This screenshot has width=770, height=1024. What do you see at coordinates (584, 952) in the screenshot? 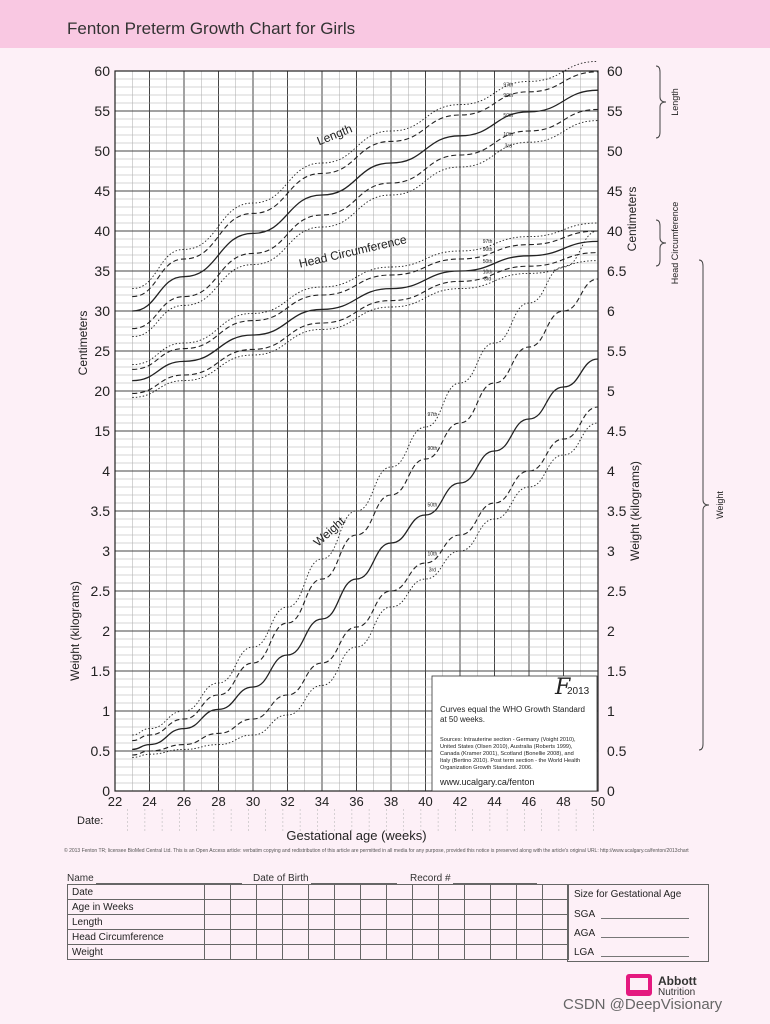
I see `lga-label: LGA` at bounding box center [584, 952].